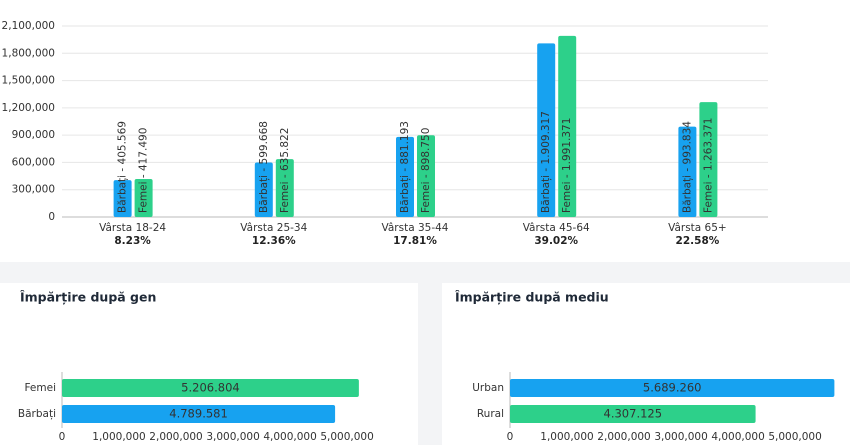  Describe the element at coordinates (33, 162) in the screenshot. I see `y-tick-label: 600,000` at that location.